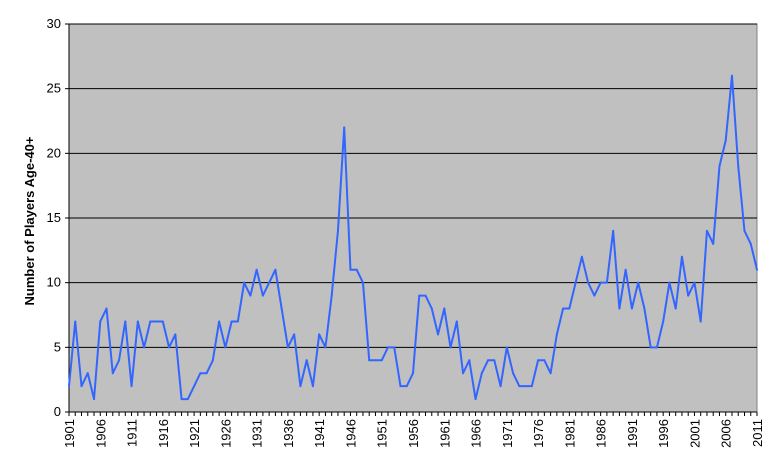  What do you see at coordinates (444, 433) in the screenshot?
I see `x-tick-label: 1961` at bounding box center [444, 433].